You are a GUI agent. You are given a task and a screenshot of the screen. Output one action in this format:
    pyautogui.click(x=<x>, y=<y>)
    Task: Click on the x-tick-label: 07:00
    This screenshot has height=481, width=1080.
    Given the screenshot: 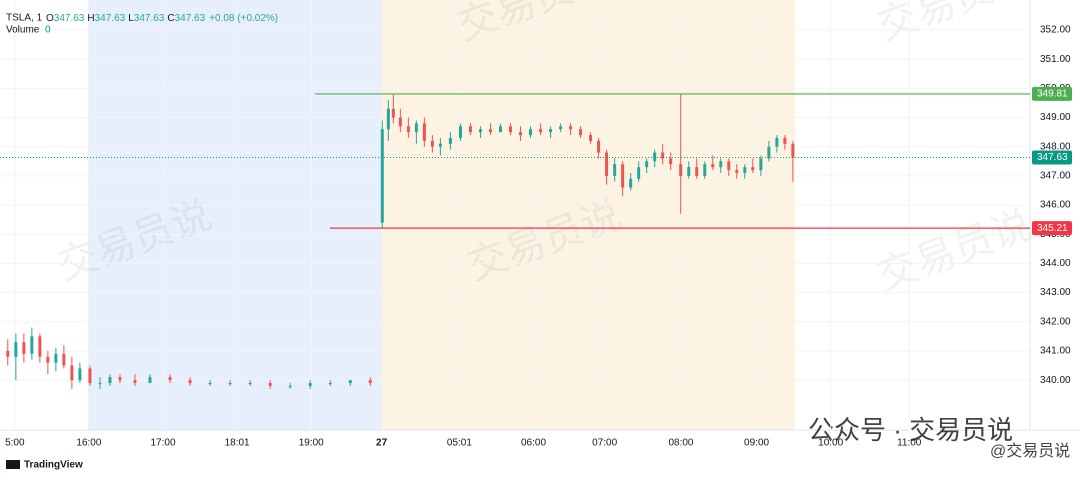 What is the action you would take?
    pyautogui.click(x=604, y=443)
    